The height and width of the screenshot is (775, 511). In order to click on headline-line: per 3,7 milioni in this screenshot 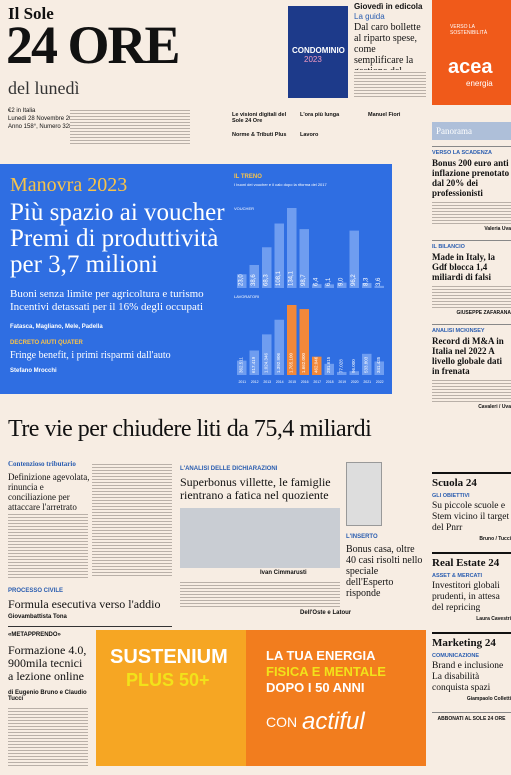, I will do `click(84, 264)`.